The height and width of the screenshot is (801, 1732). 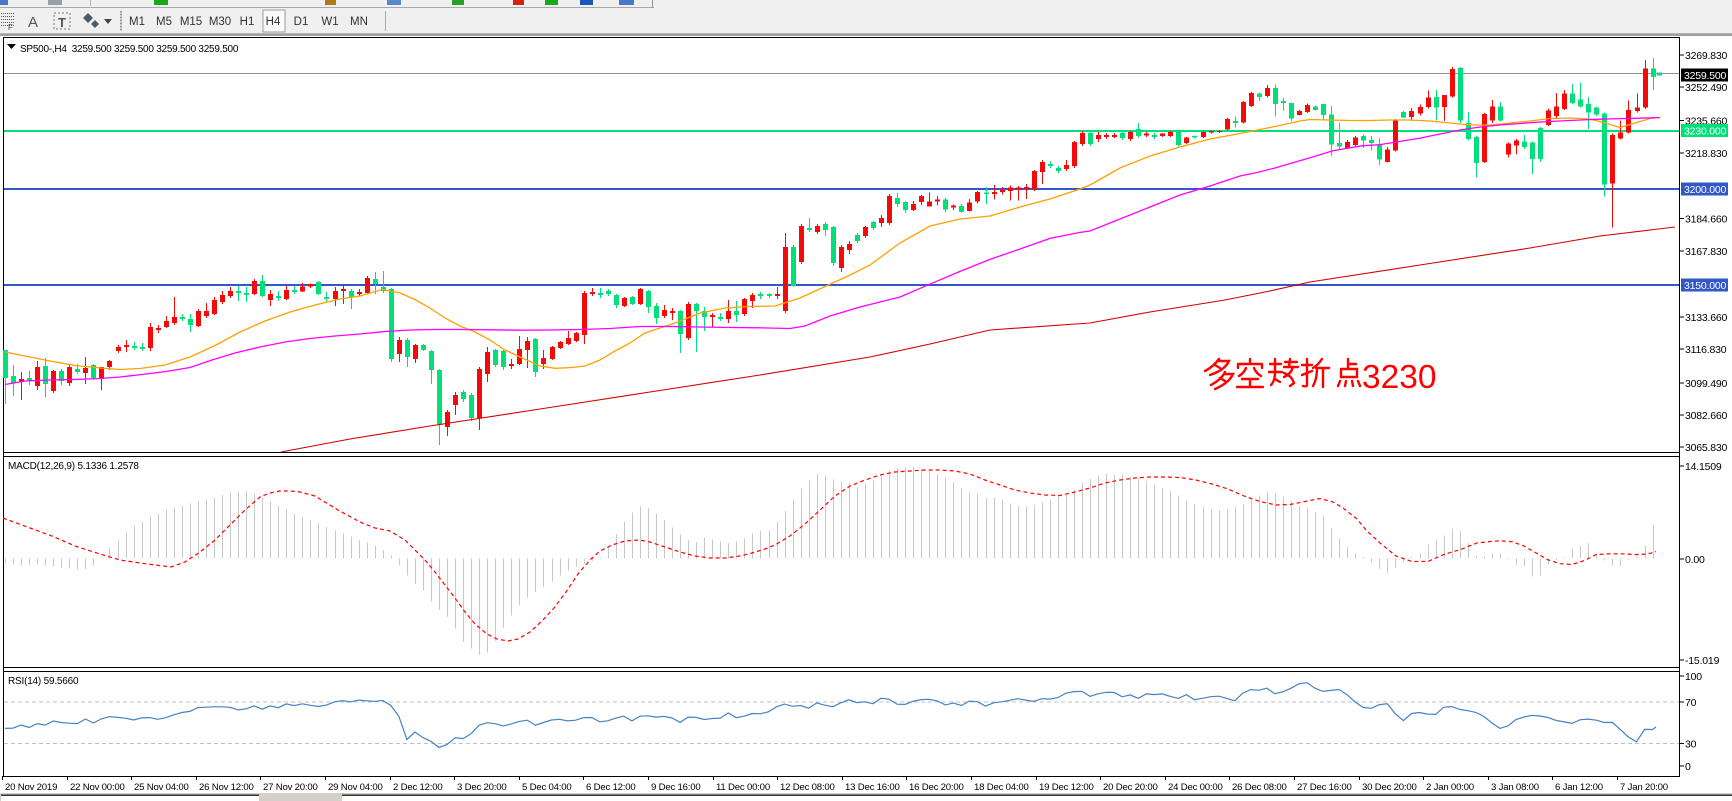 What do you see at coordinates (1515, 787) in the screenshot?
I see `svg-text: 3 Jan 08:00` at bounding box center [1515, 787].